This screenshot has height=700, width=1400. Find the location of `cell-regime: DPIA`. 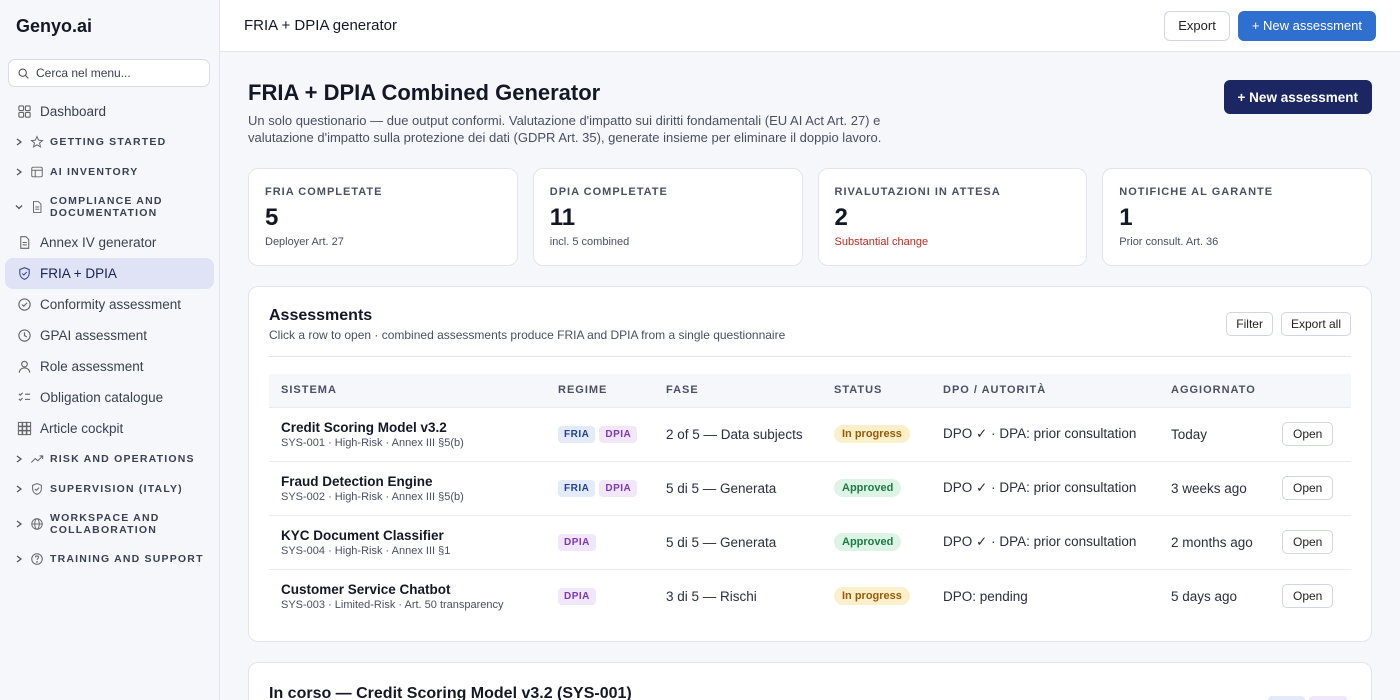

cell-regime: DPIA is located at coordinates (600, 595).